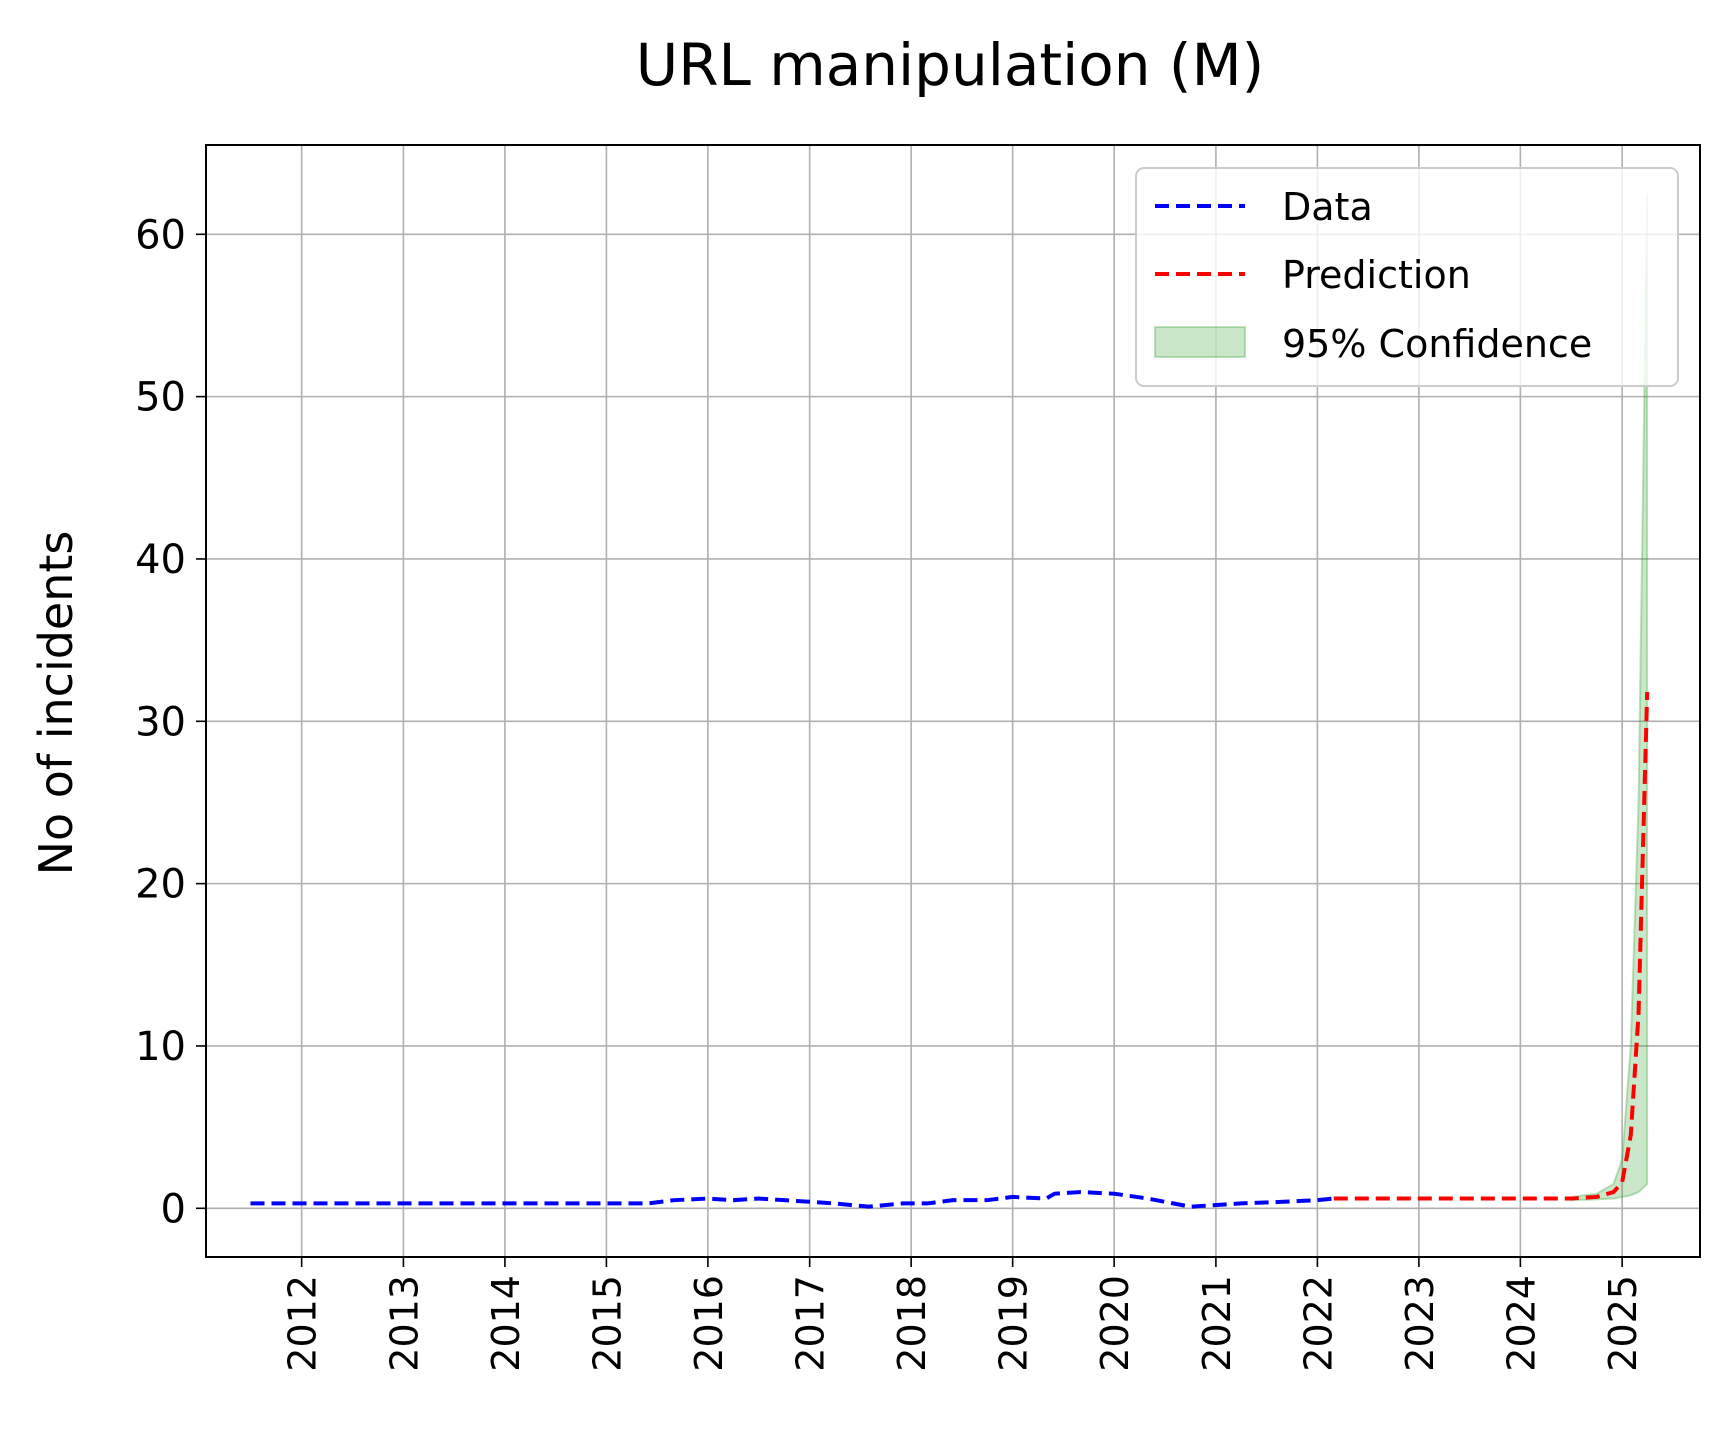  What do you see at coordinates (607, 1323) in the screenshot?
I see `x-tick-label: 2015` at bounding box center [607, 1323].